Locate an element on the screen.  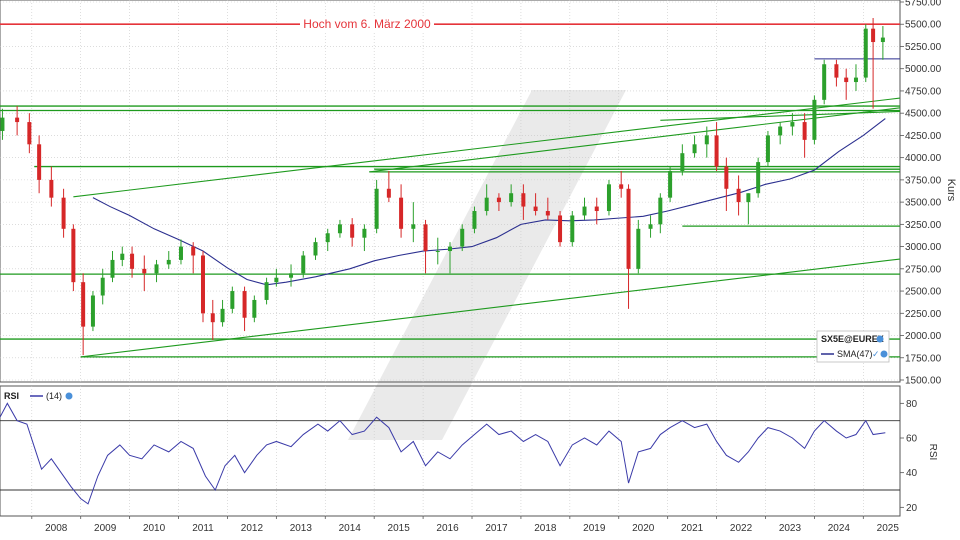
rsi-tick-label: 60 is located at coordinates (912, 439).